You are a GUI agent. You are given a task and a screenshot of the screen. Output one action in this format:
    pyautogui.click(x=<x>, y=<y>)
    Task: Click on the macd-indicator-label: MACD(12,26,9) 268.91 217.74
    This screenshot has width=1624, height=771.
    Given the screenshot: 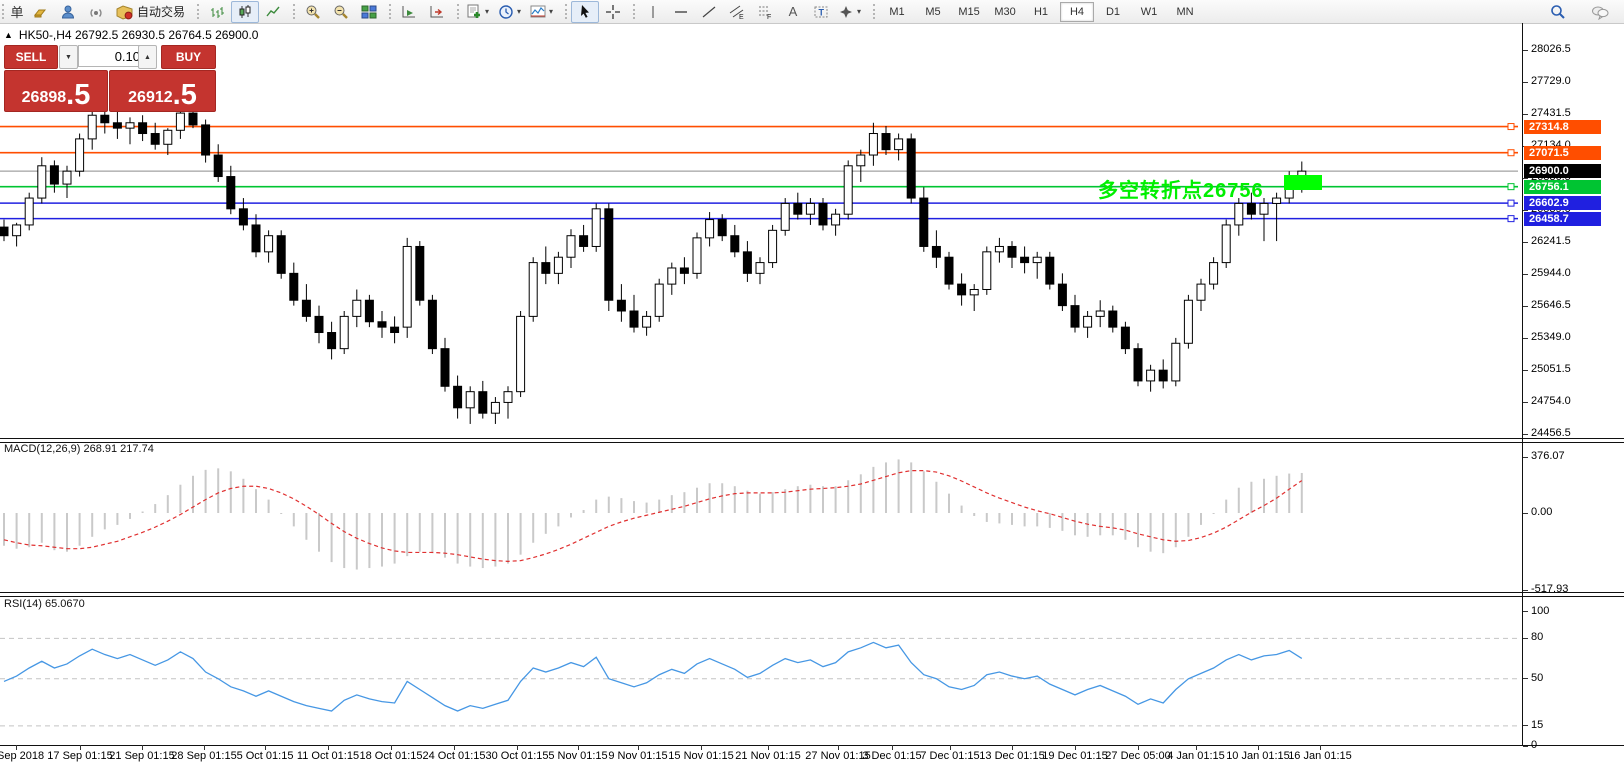 What is the action you would take?
    pyautogui.click(x=79, y=449)
    